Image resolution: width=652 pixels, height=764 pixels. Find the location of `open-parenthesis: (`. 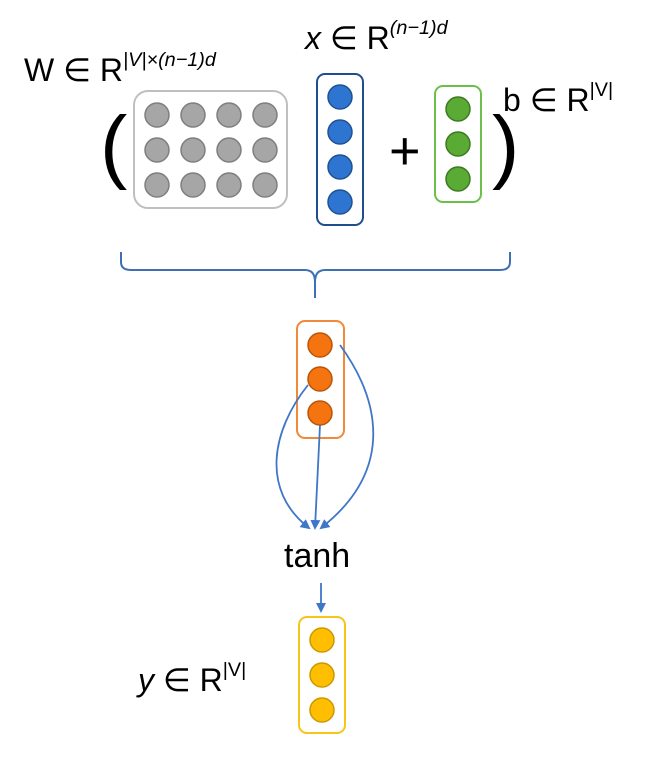

open-parenthesis: ( is located at coordinates (113, 146).